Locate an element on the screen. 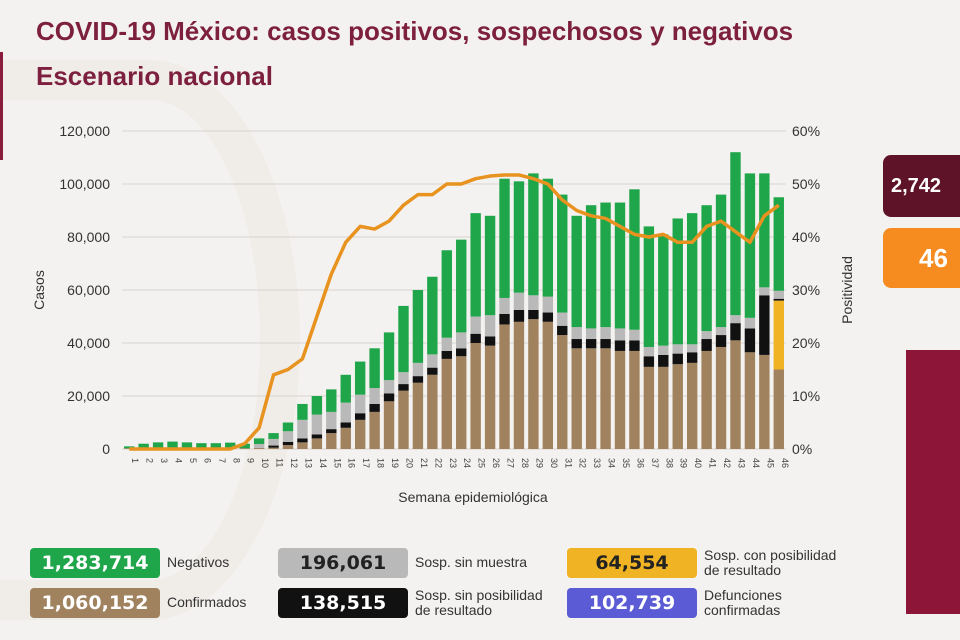  x-tick-label: 28 is located at coordinates (525, 463).